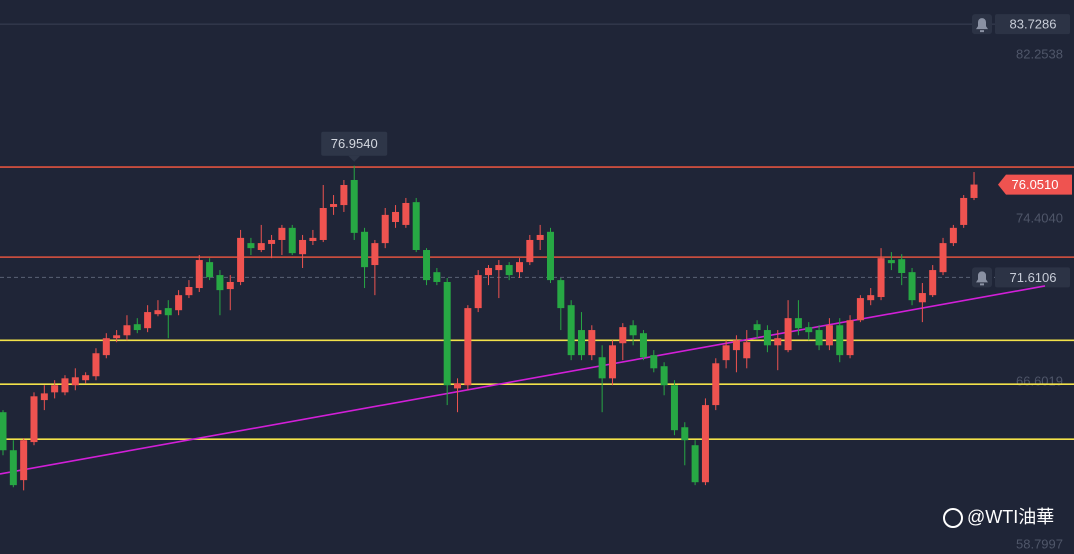 This screenshot has height=554, width=1074. I want to click on watermark-text: @WTI油華, so click(1010, 517).